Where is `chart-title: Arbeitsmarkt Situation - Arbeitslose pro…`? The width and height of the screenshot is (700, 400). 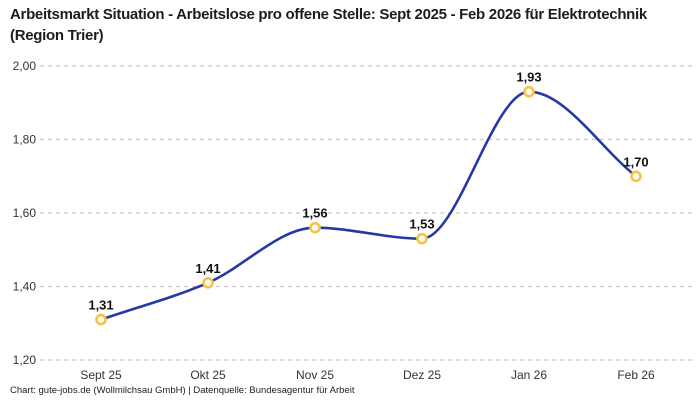
chart-title: Arbeitsmarkt Situation - Arbeitslose pro… is located at coordinates (328, 25).